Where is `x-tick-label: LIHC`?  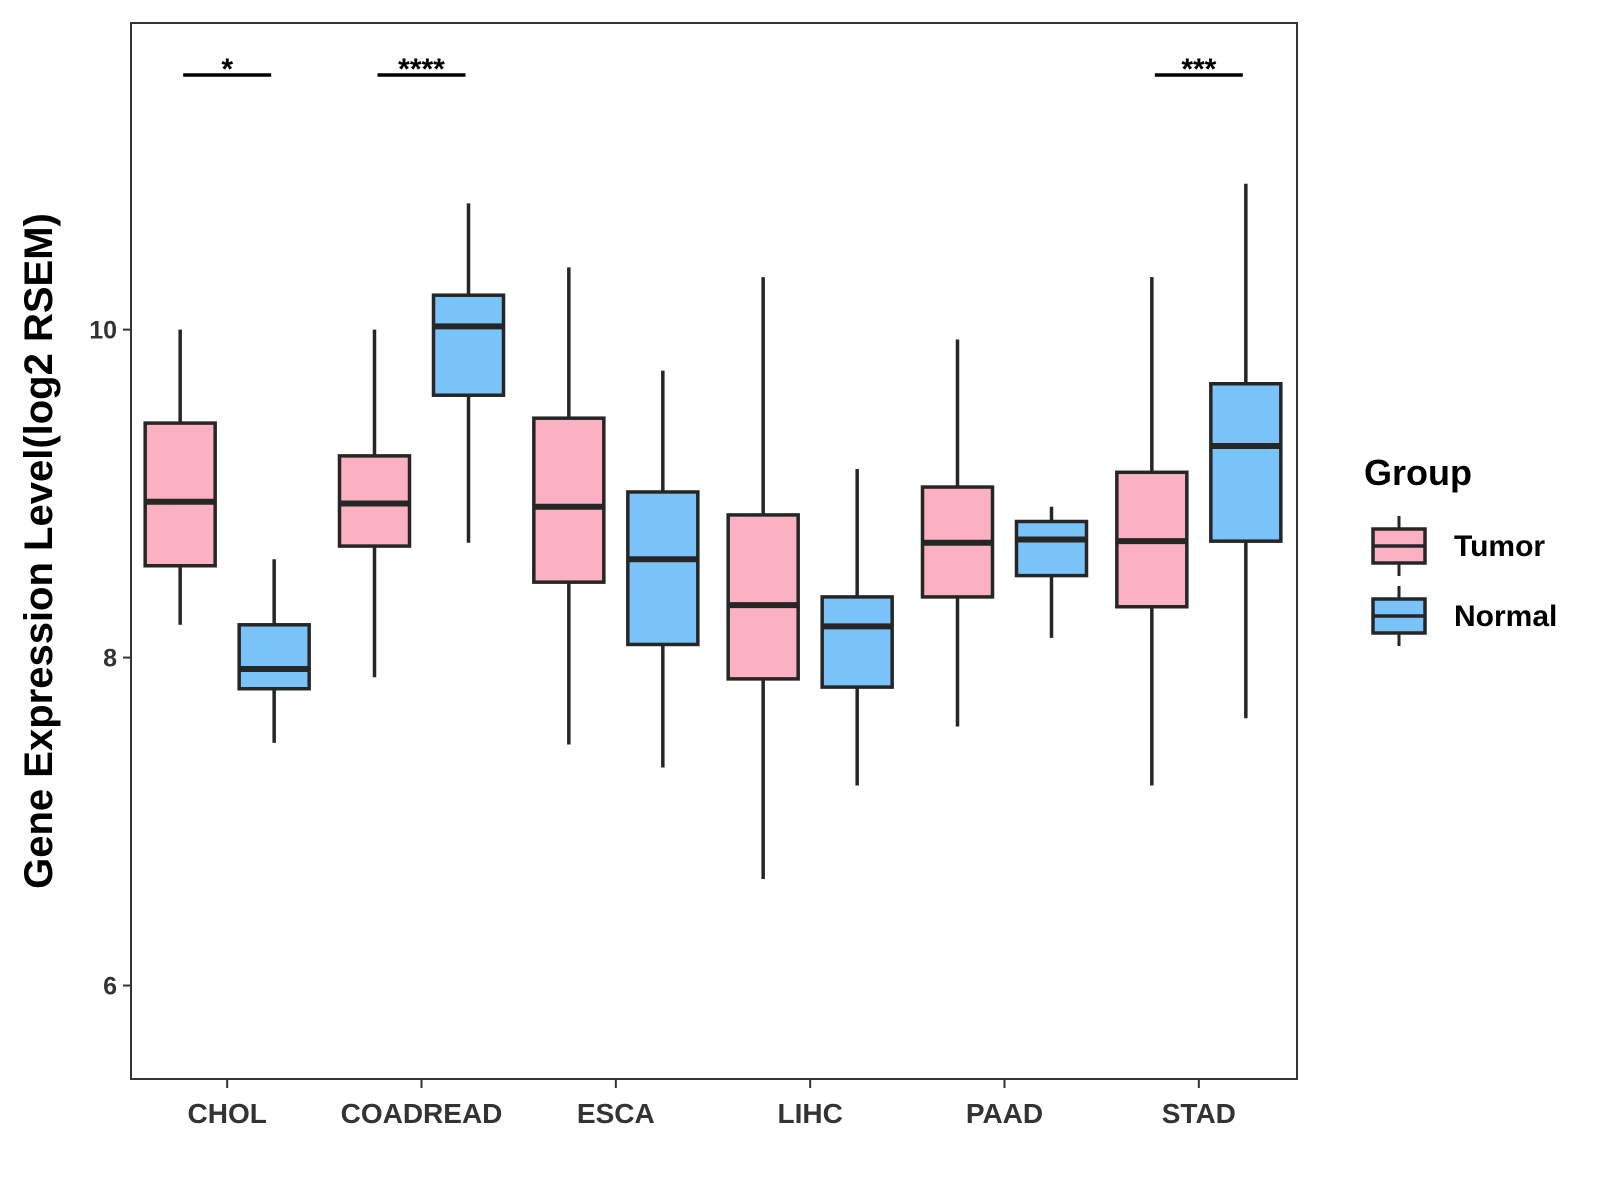
x-tick-label: LIHC is located at coordinates (810, 1113).